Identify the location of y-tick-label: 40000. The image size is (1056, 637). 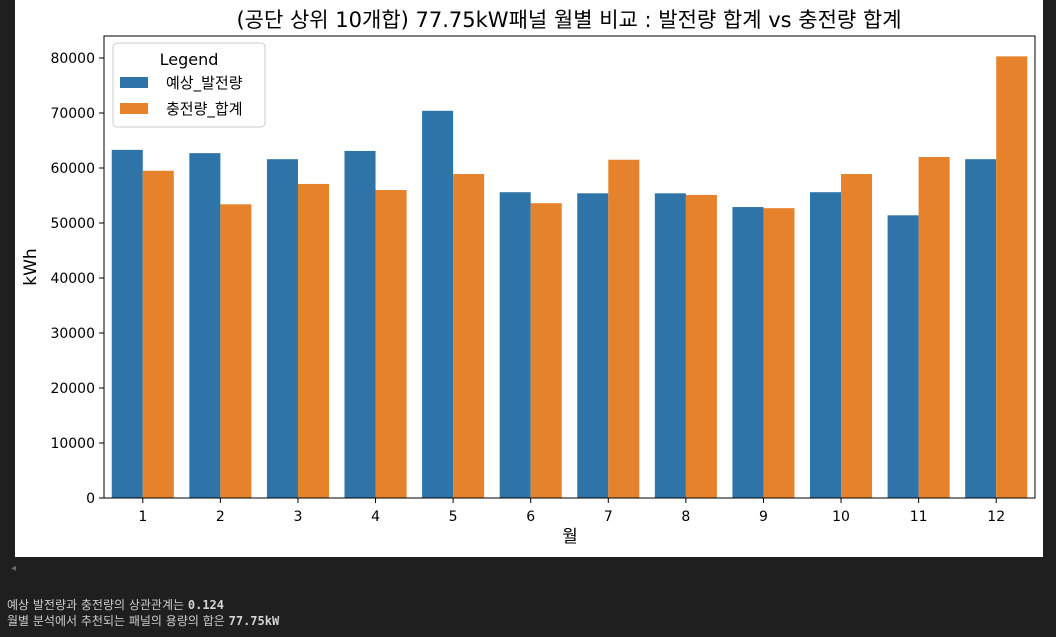
(72, 279).